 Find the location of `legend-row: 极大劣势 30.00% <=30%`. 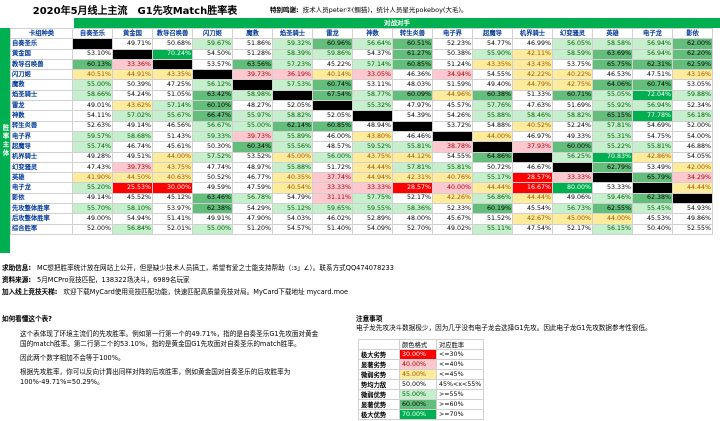

legend-row: 极大劣势 30.00% <=30% is located at coordinates (421, 354).